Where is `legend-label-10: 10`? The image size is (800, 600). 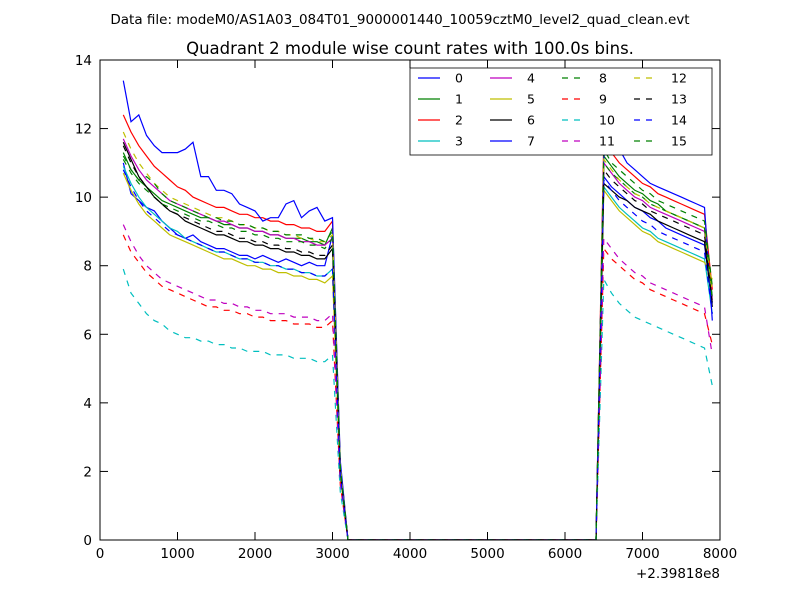
legend-label-10: 10 is located at coordinates (607, 120).